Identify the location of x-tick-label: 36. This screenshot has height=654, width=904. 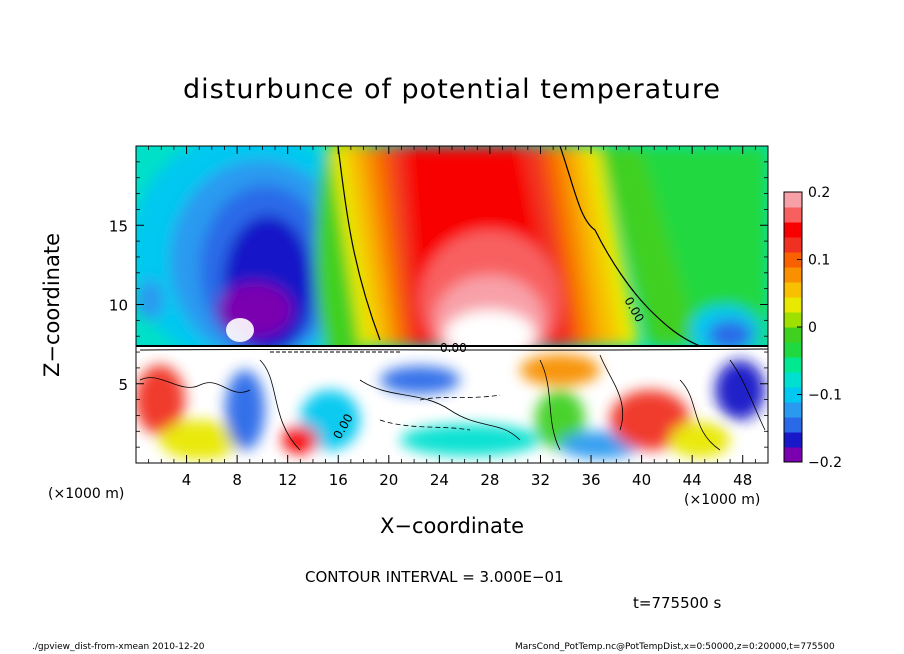
(590, 480).